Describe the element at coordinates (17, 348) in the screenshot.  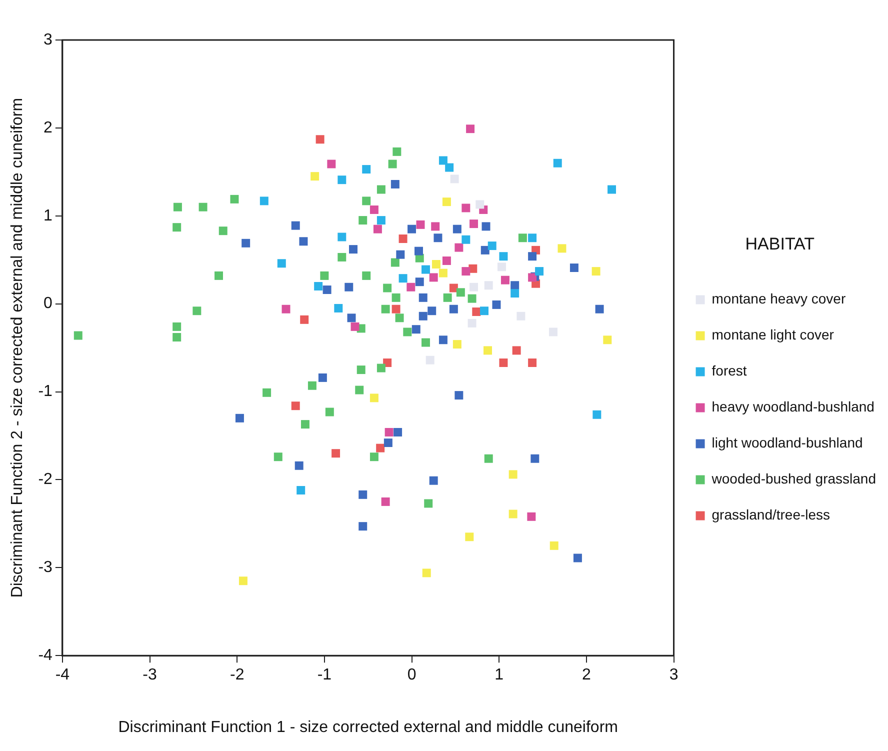
I see `y-axis-title: Discriminant Function 2 - size corrected external and middle cuneiform` at that location.